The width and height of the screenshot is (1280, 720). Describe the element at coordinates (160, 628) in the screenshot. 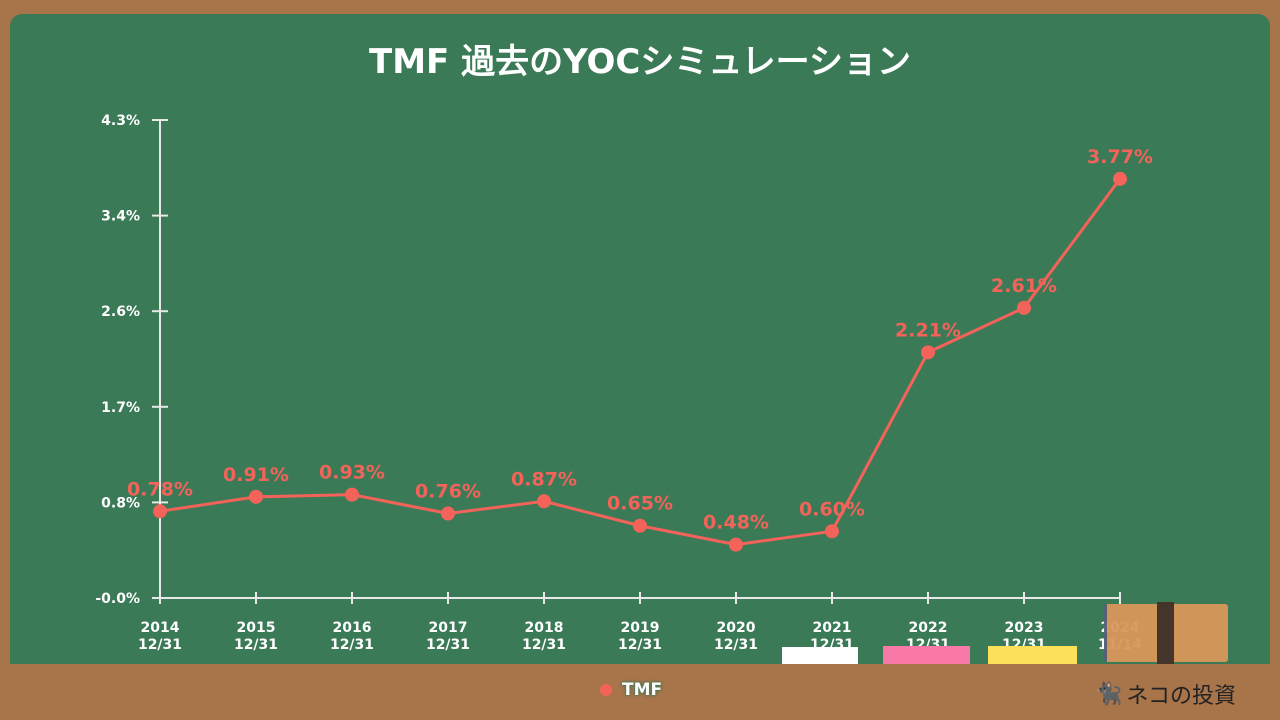

I see `x-tick-label: 2014` at that location.